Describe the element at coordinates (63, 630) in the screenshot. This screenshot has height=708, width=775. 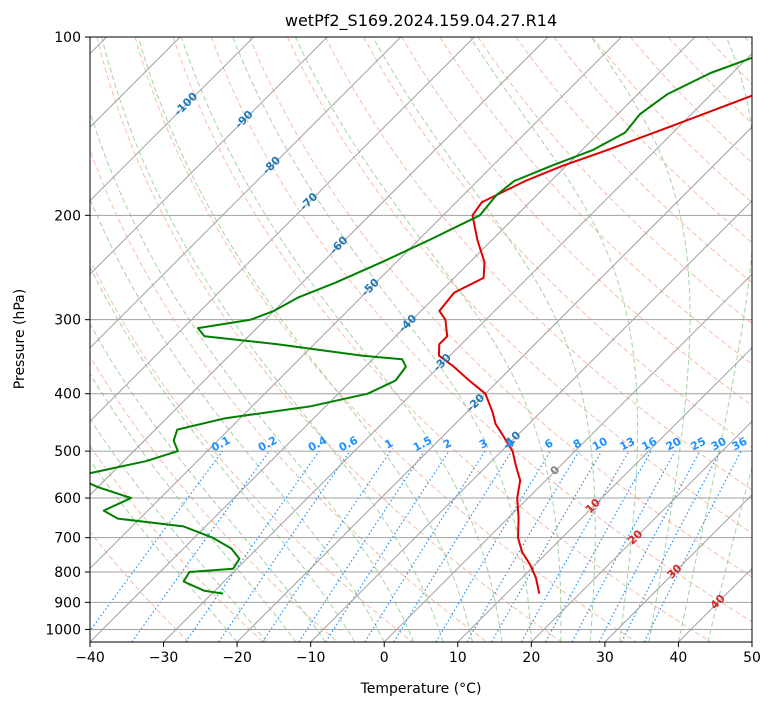
I see `y-tick-label: 1000` at that location.